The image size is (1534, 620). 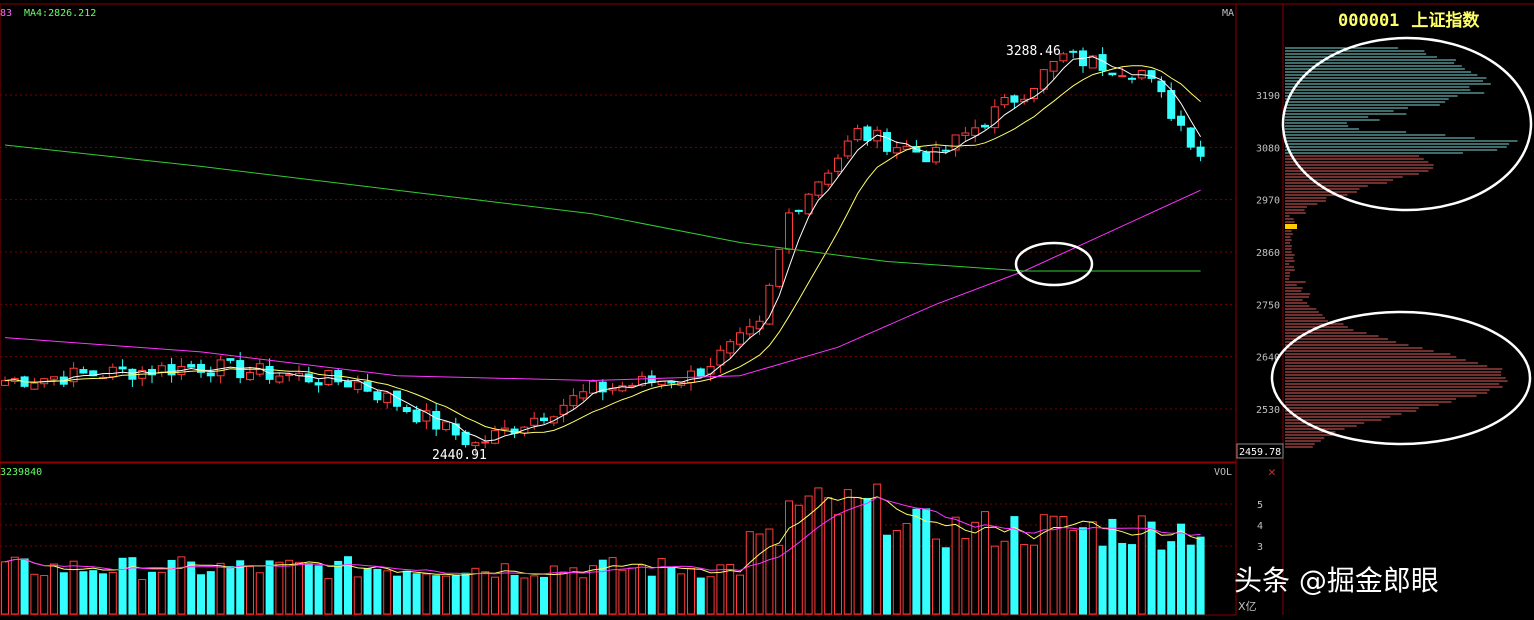 What do you see at coordinates (1268, 201) in the screenshot?
I see `price-tick-label: 2970` at bounding box center [1268, 201].